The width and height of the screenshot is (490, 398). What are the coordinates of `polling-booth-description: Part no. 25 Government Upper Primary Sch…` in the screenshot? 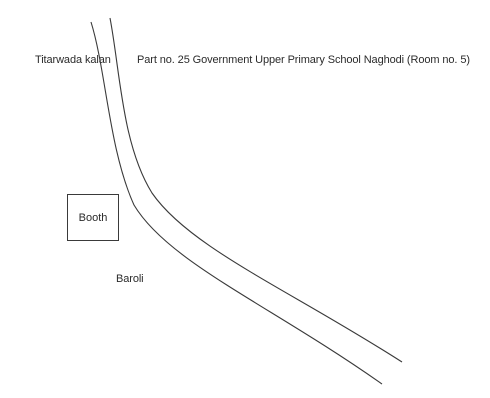 It's located at (303, 60).